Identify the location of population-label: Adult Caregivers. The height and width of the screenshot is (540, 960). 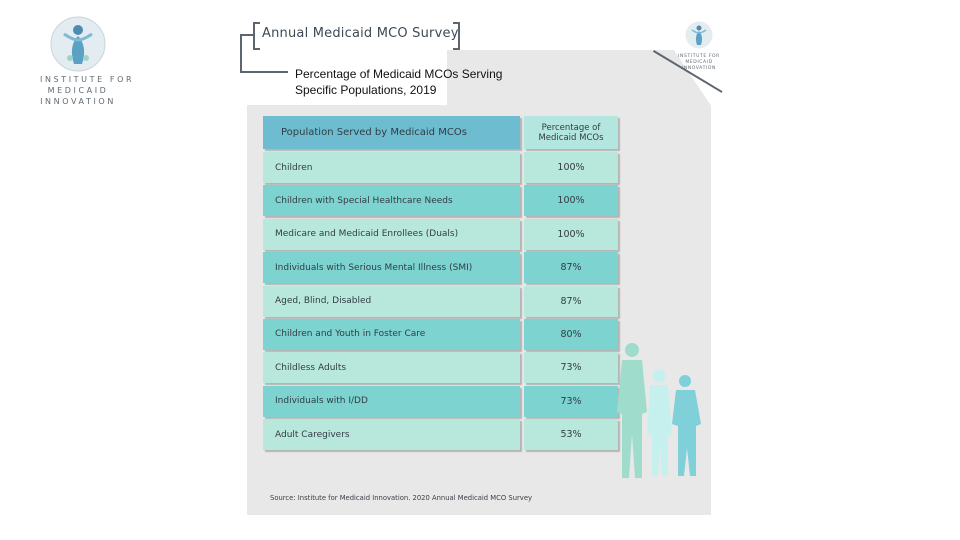
(391, 435).